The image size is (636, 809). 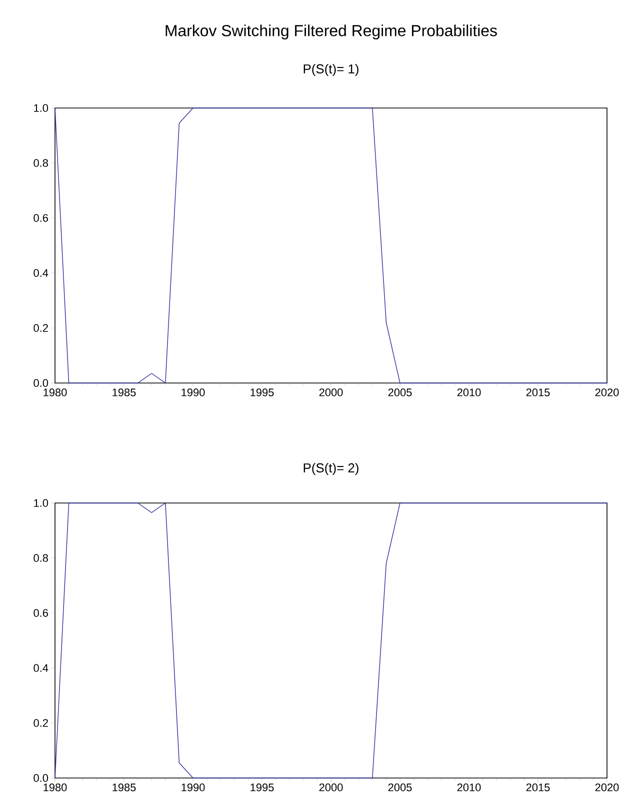 I want to click on chart-subtitle: P(S(t)= 1), so click(x=331, y=70).